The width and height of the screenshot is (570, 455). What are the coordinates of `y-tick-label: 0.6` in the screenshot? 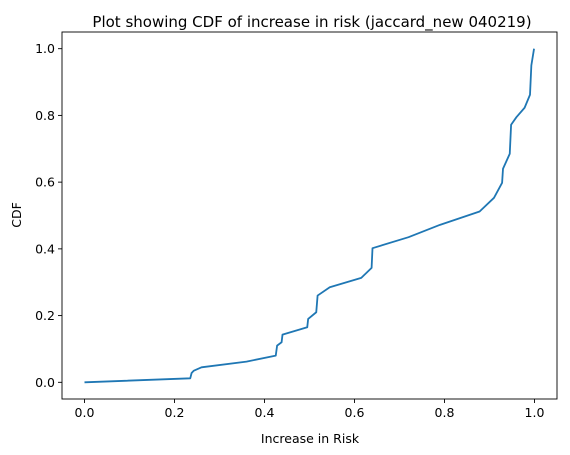 It's located at (45, 182).